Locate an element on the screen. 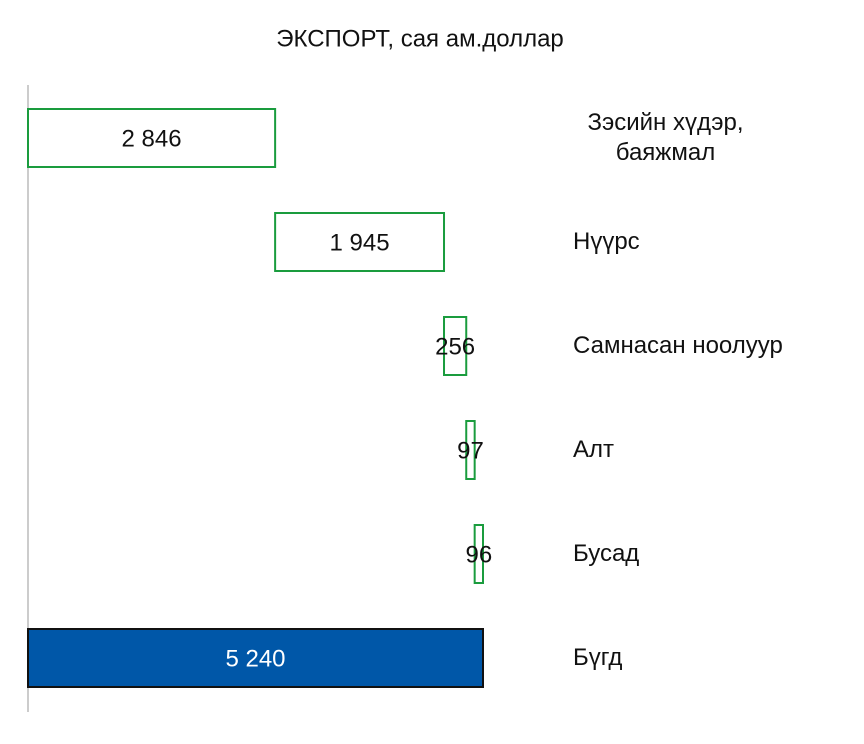 This screenshot has height=744, width=864. value-label: 1 945 is located at coordinates (360, 242).